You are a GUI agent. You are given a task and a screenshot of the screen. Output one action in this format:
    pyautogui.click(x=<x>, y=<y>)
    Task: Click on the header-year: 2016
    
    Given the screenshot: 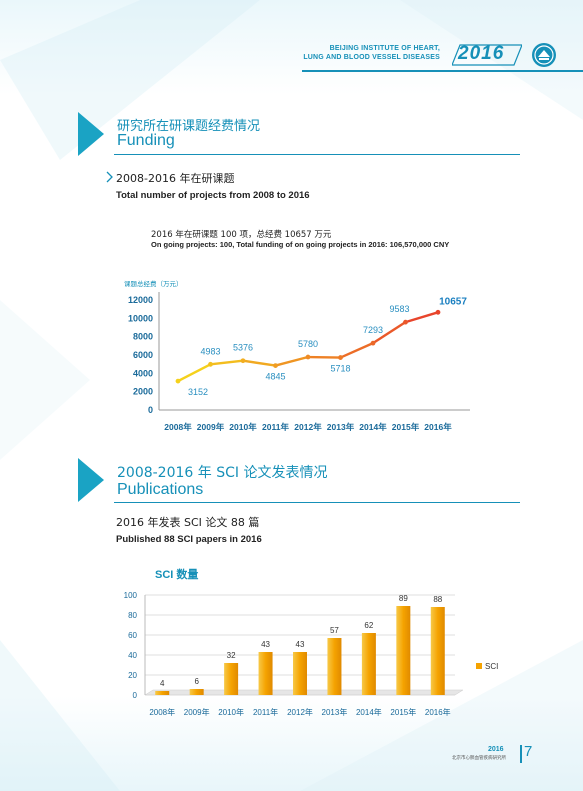 What is the action you would take?
    pyautogui.click(x=481, y=53)
    